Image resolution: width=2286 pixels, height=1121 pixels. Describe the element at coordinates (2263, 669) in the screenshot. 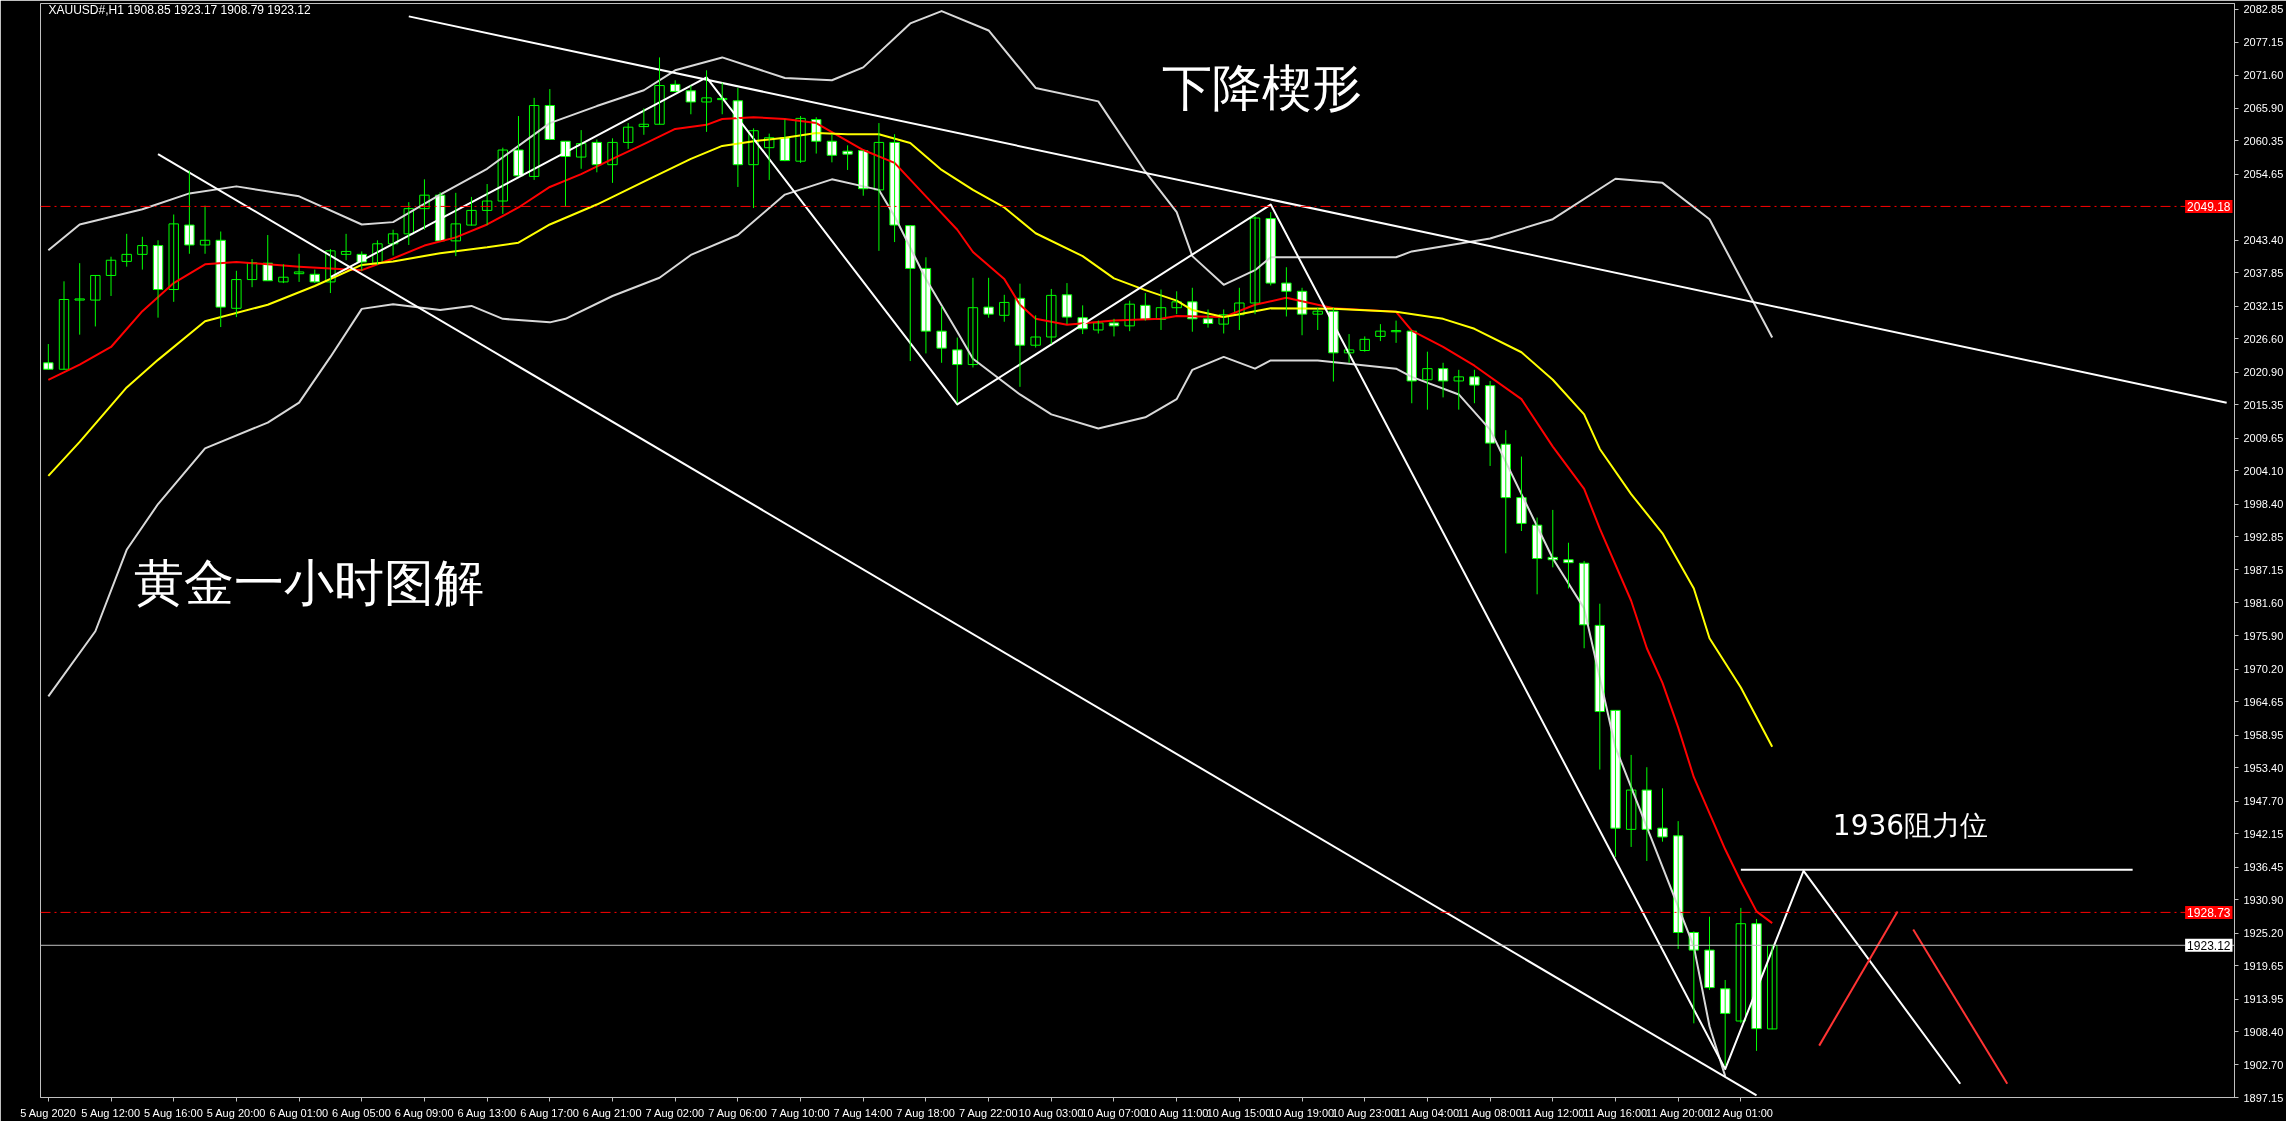

I see `y-tick-label: 1970.20` at that location.